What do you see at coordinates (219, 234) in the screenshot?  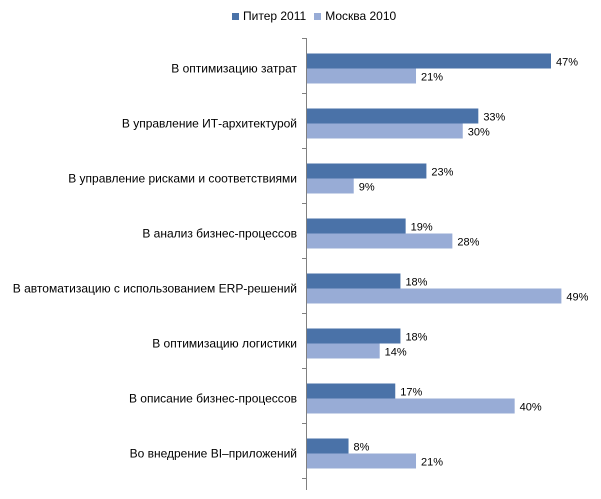 I see `category-label: В анализ бизнес-процессов` at bounding box center [219, 234].